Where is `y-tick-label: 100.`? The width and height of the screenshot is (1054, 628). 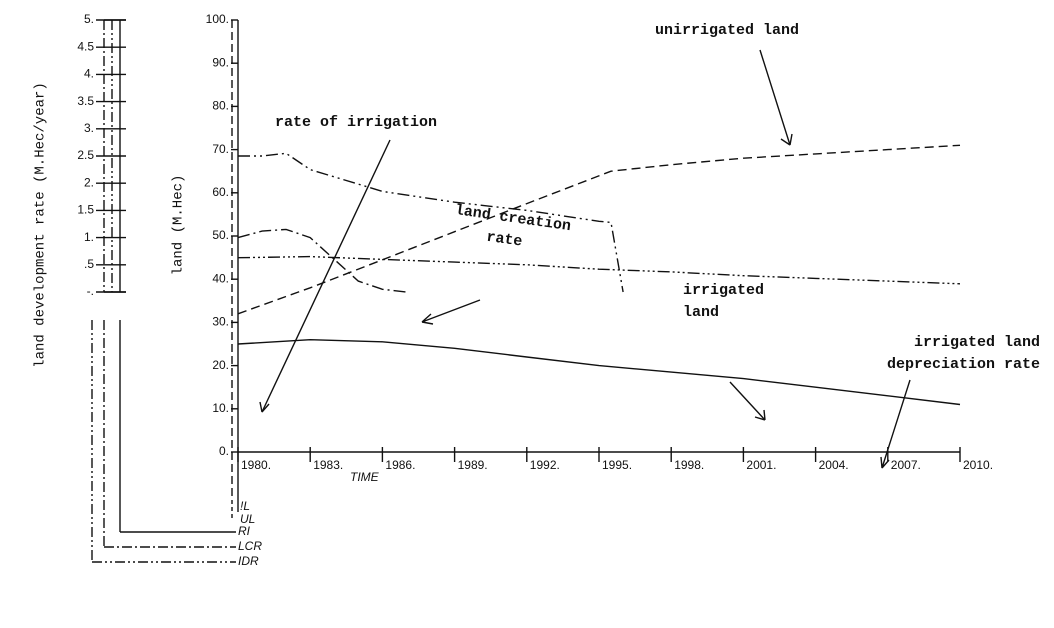 y-tick-label: 100. is located at coordinates (217, 19).